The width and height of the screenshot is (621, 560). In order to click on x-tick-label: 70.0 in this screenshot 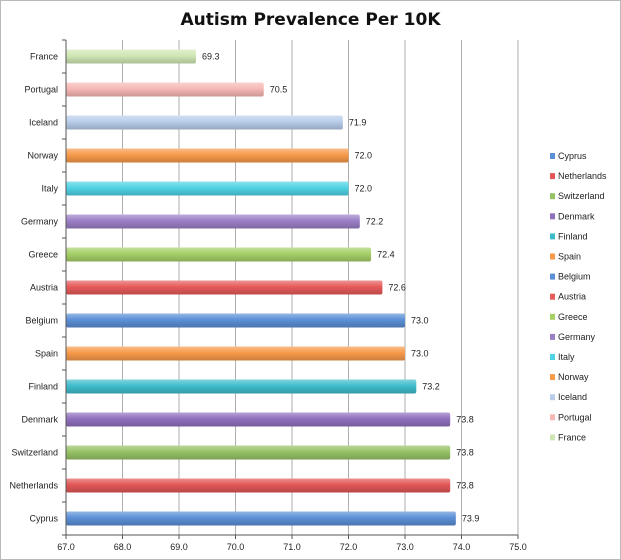, I will do `click(236, 547)`.